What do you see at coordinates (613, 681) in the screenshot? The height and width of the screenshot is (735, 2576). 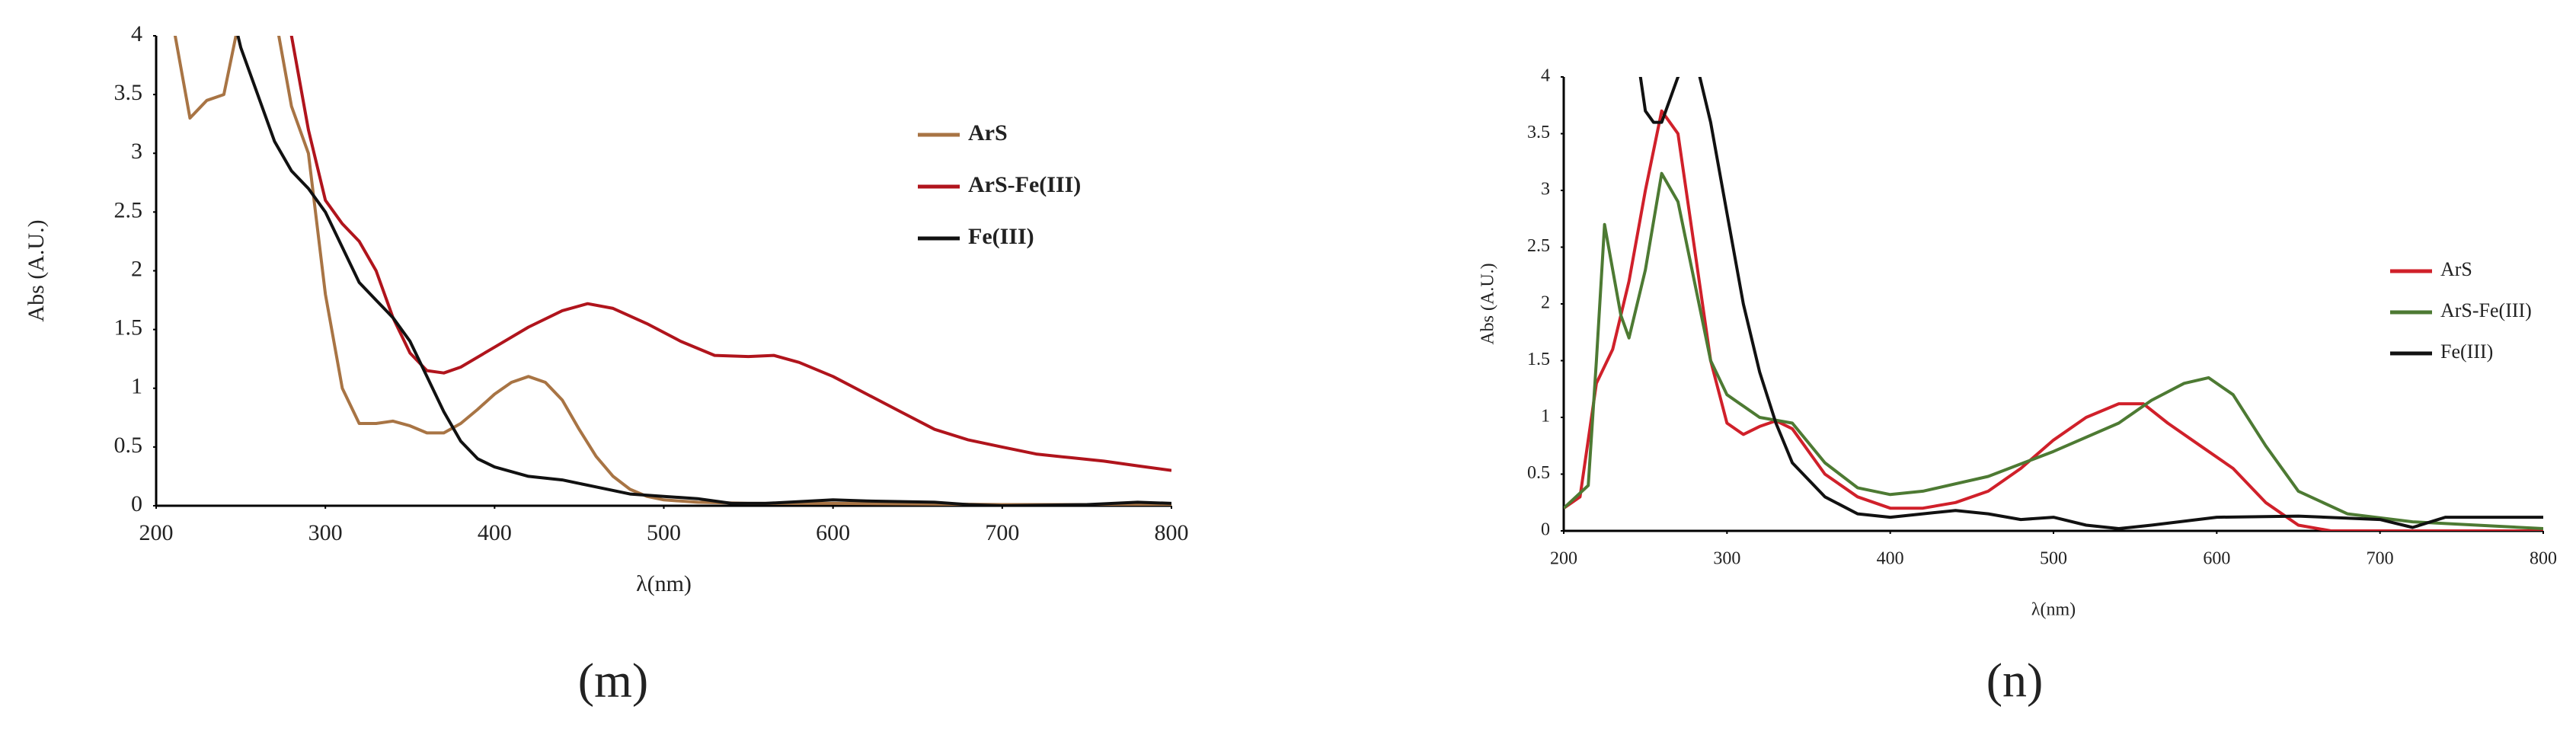 I see `caption: (m)` at bounding box center [613, 681].